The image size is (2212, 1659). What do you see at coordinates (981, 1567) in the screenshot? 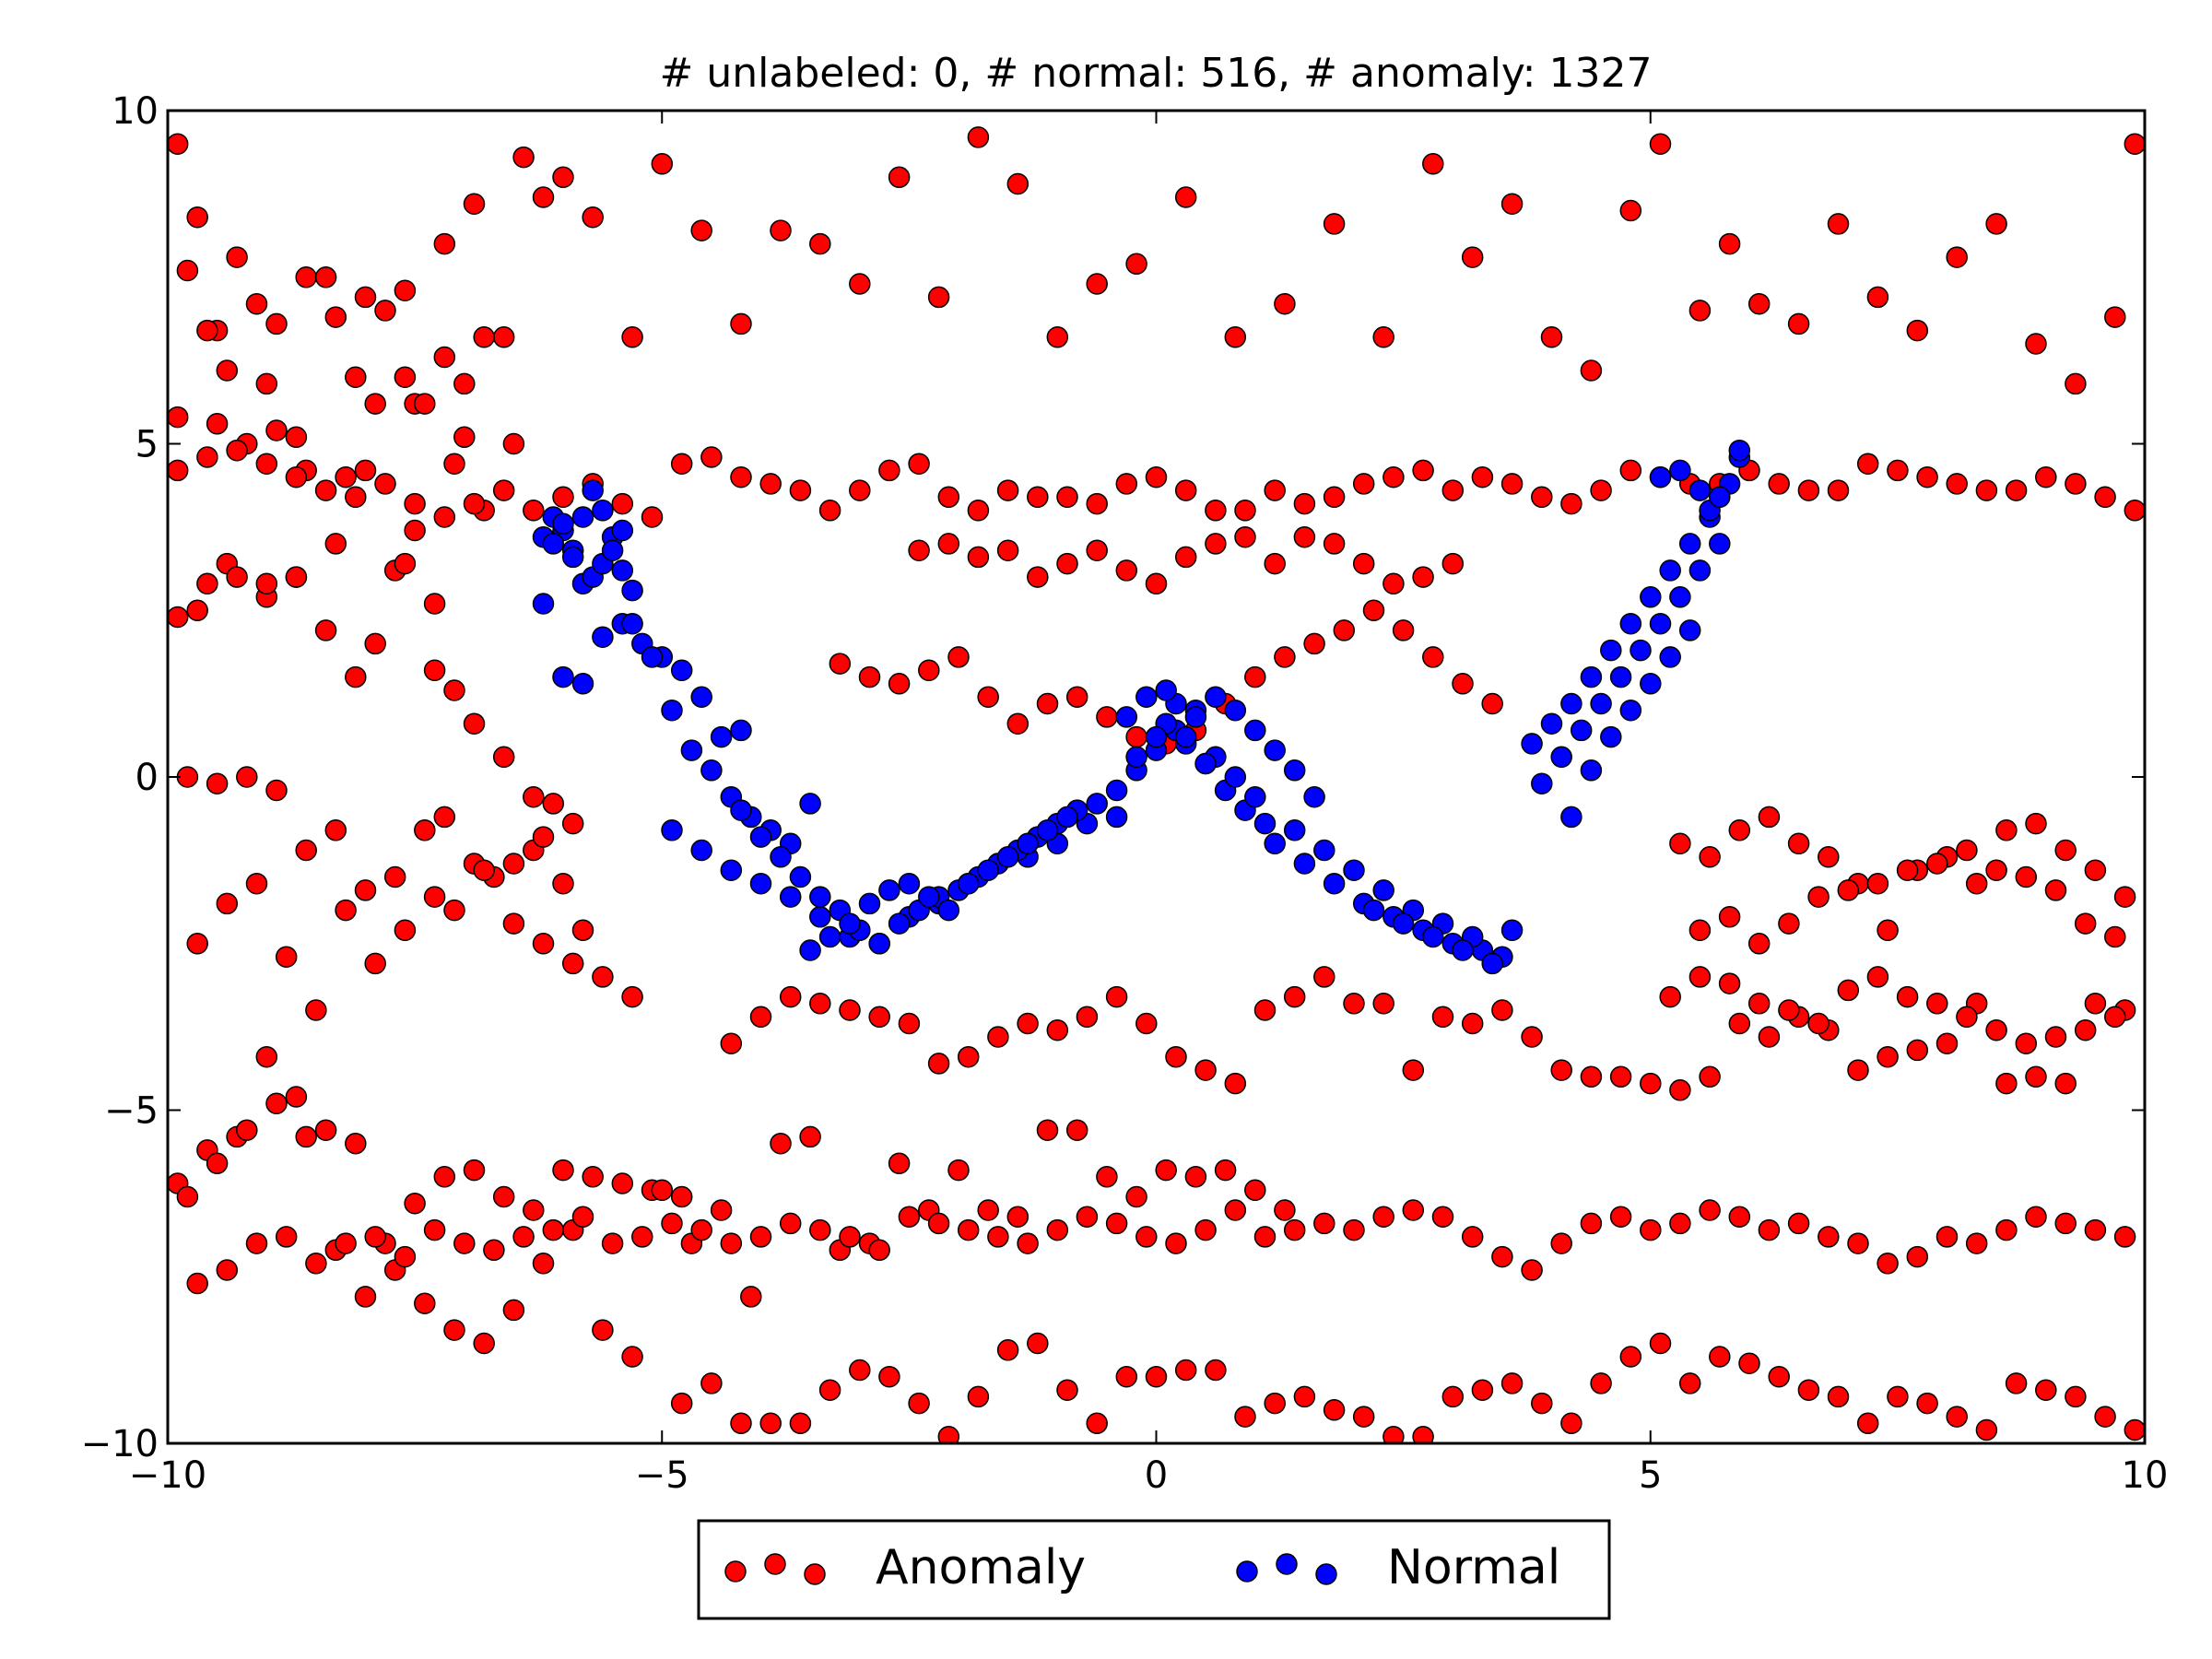
I see `legend-label-anomaly: Anomaly` at bounding box center [981, 1567].